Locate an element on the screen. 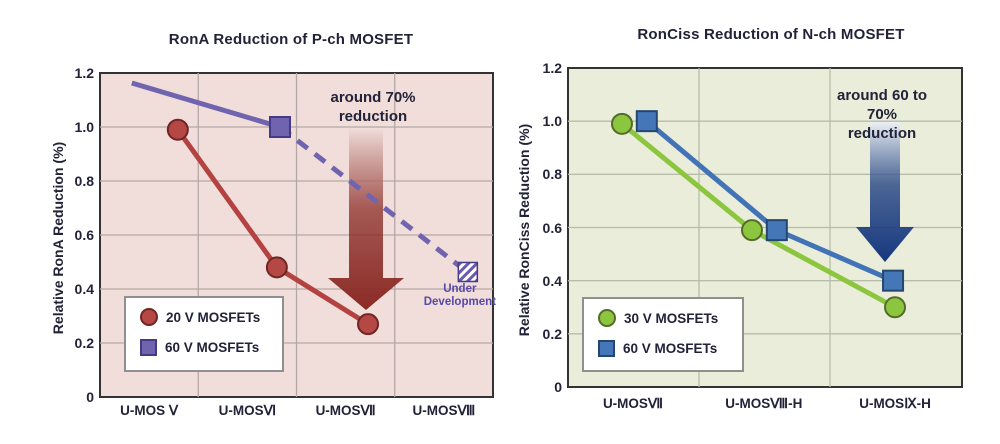 The height and width of the screenshot is (444, 1000). legend-label: 30 V MOSFETs is located at coordinates (671, 318).